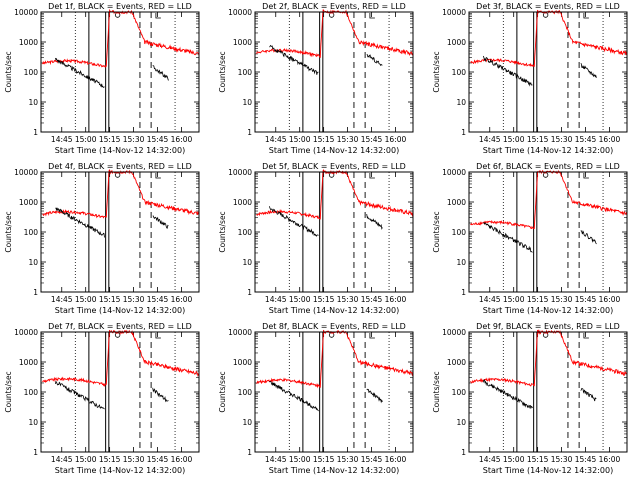  What do you see at coordinates (334, 6) in the screenshot?
I see `panel-title: Det 2f, BLACK = Events, RED = LLD` at bounding box center [334, 6].